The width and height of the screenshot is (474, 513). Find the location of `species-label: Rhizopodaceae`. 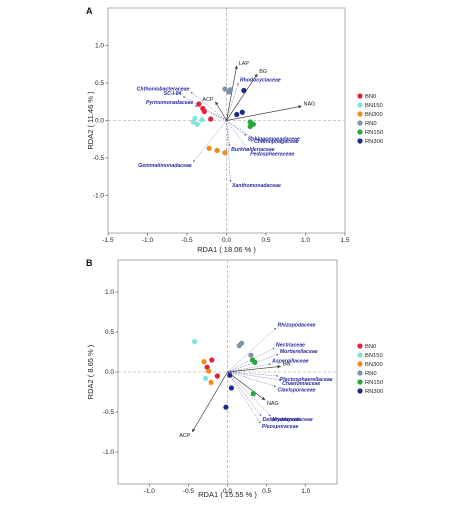

species-label: Rhizopodaceae is located at coordinates (296, 326).